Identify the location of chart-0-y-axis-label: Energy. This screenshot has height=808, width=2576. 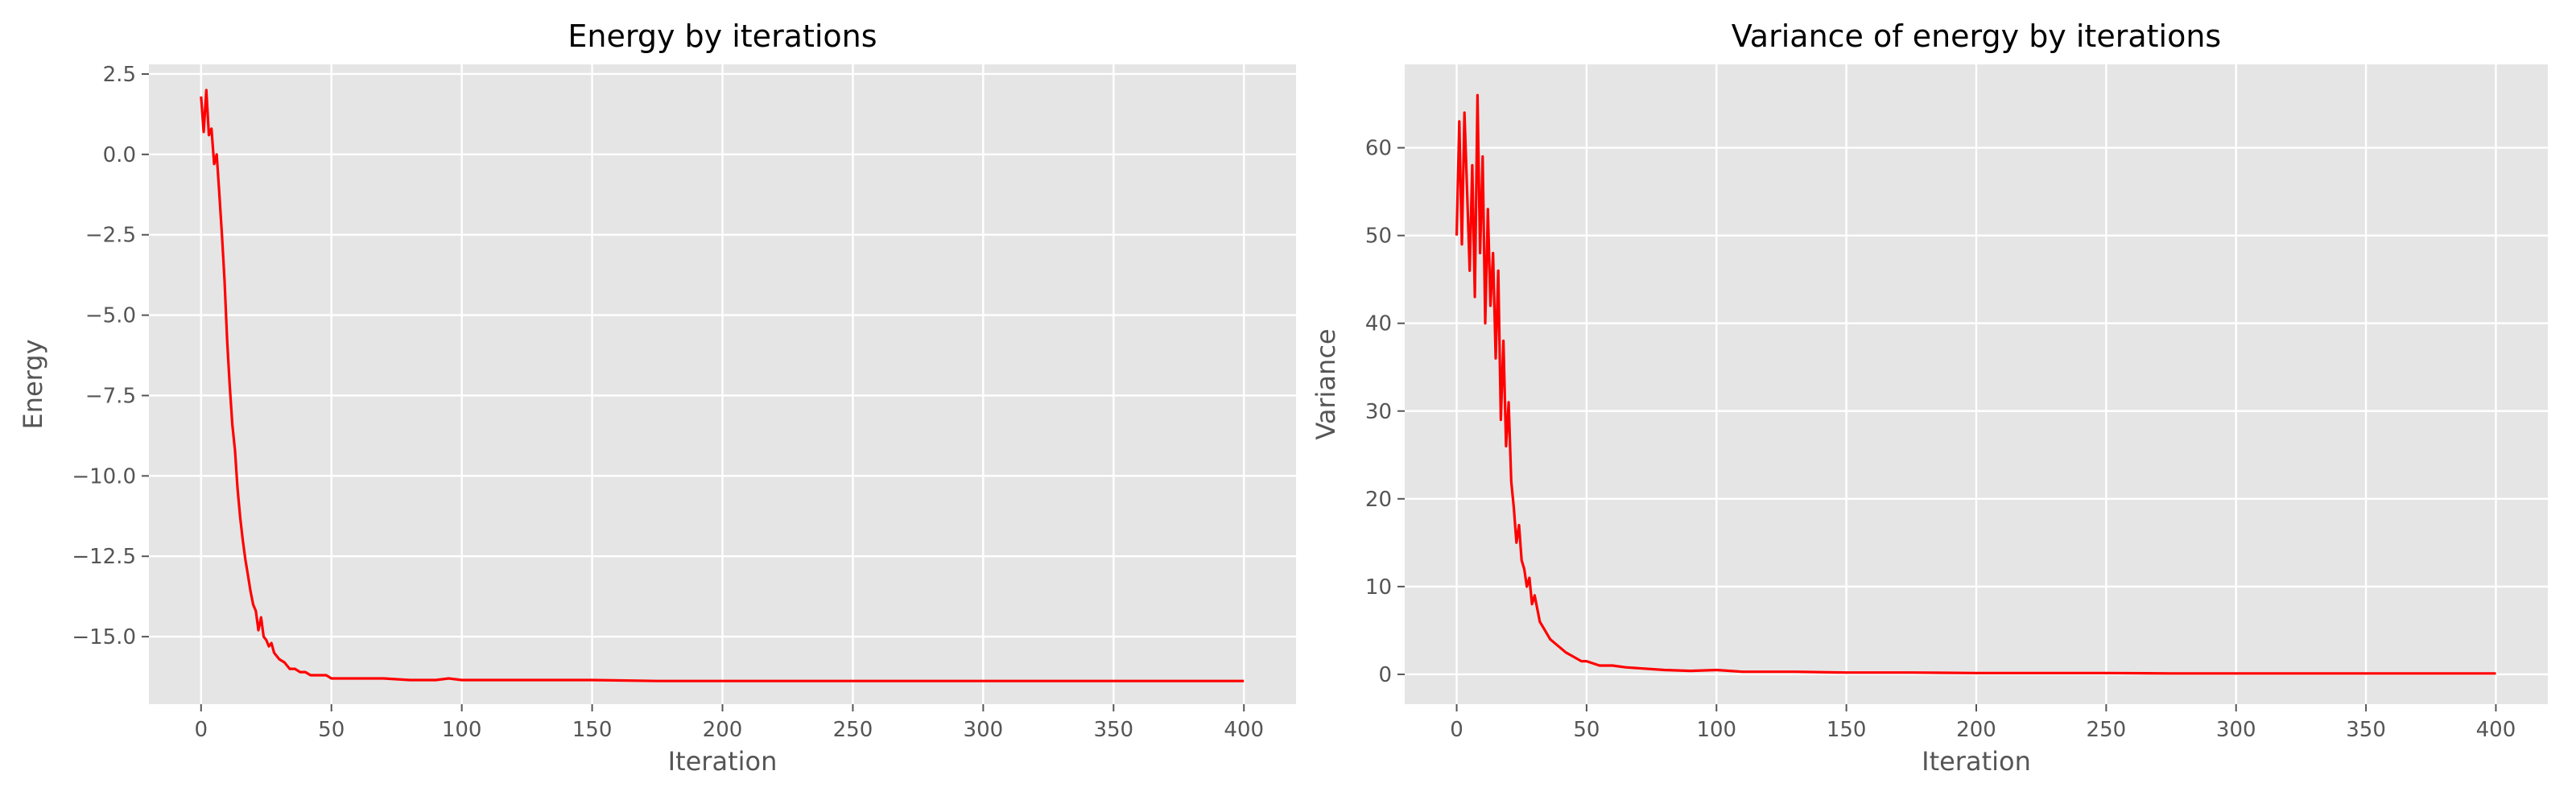
(33, 384).